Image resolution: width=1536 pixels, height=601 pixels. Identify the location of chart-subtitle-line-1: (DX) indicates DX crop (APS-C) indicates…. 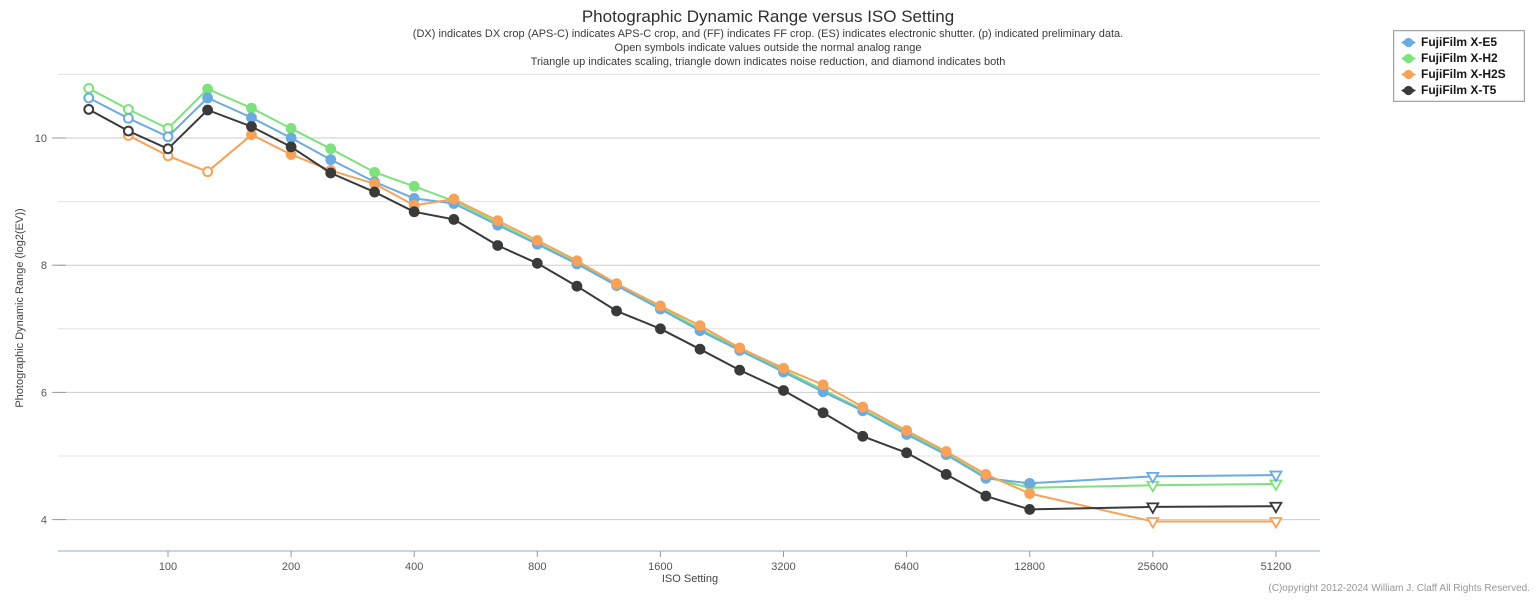
(768, 34).